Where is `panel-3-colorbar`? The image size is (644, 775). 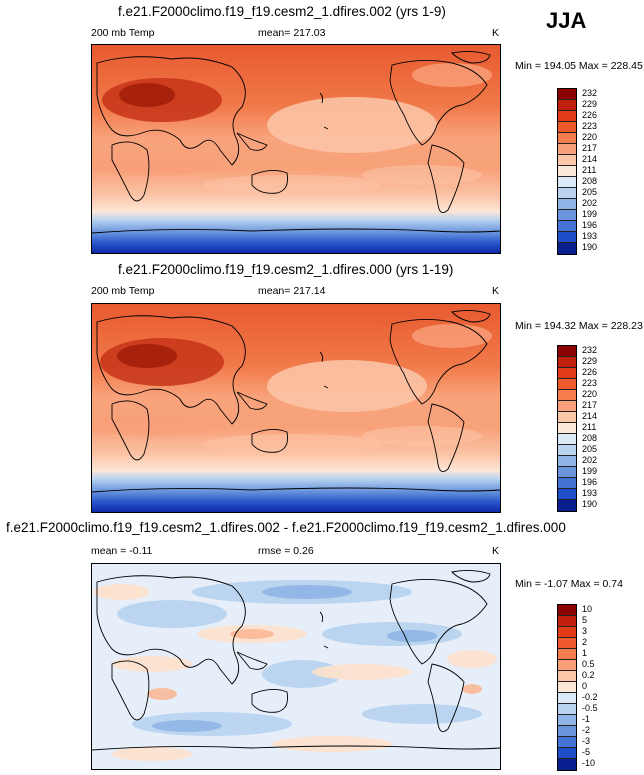
panel-3-colorbar is located at coordinates (567, 687).